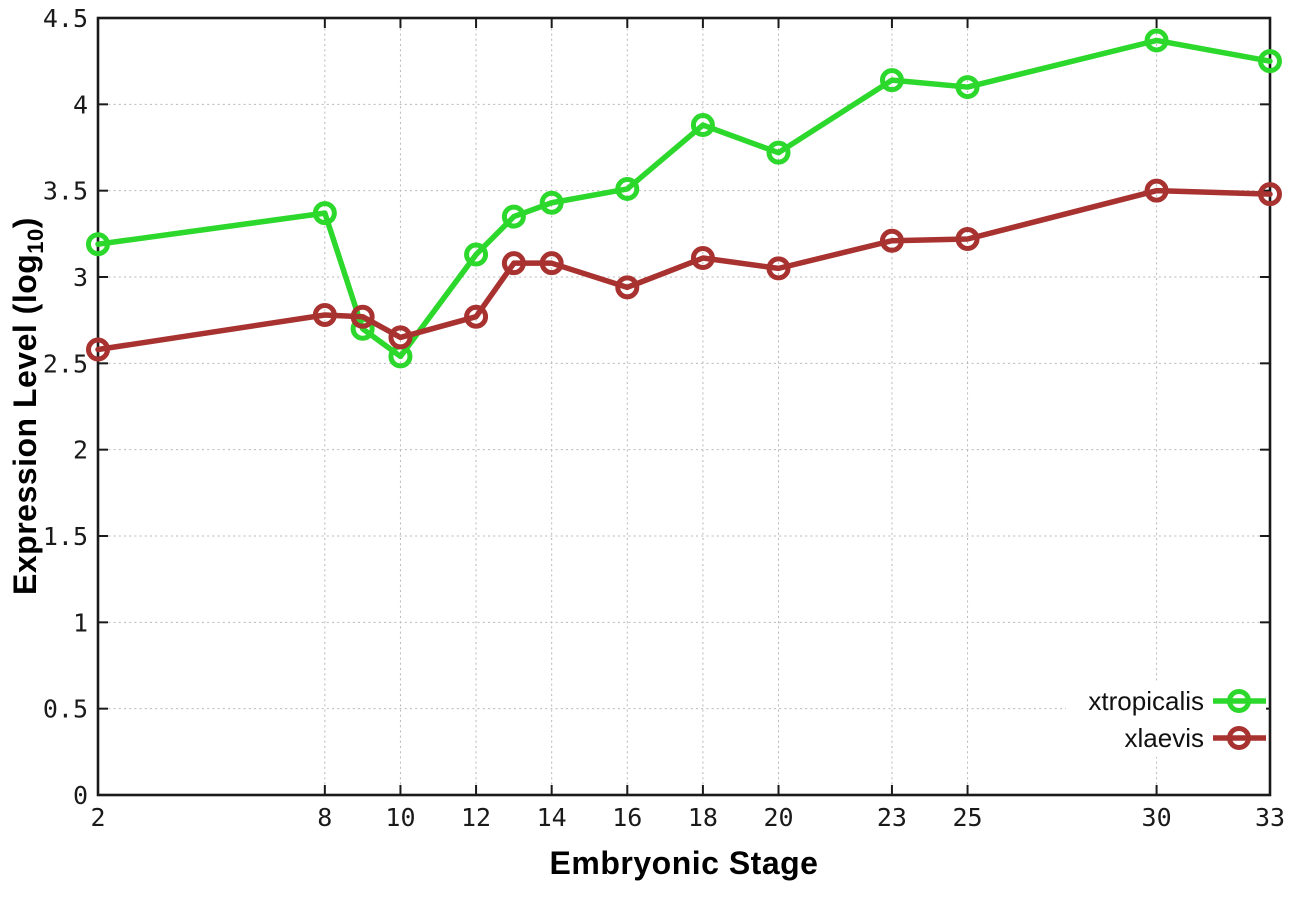  What do you see at coordinates (1239, 738) in the screenshot?
I see `legend-marker-xlaevis` at bounding box center [1239, 738].